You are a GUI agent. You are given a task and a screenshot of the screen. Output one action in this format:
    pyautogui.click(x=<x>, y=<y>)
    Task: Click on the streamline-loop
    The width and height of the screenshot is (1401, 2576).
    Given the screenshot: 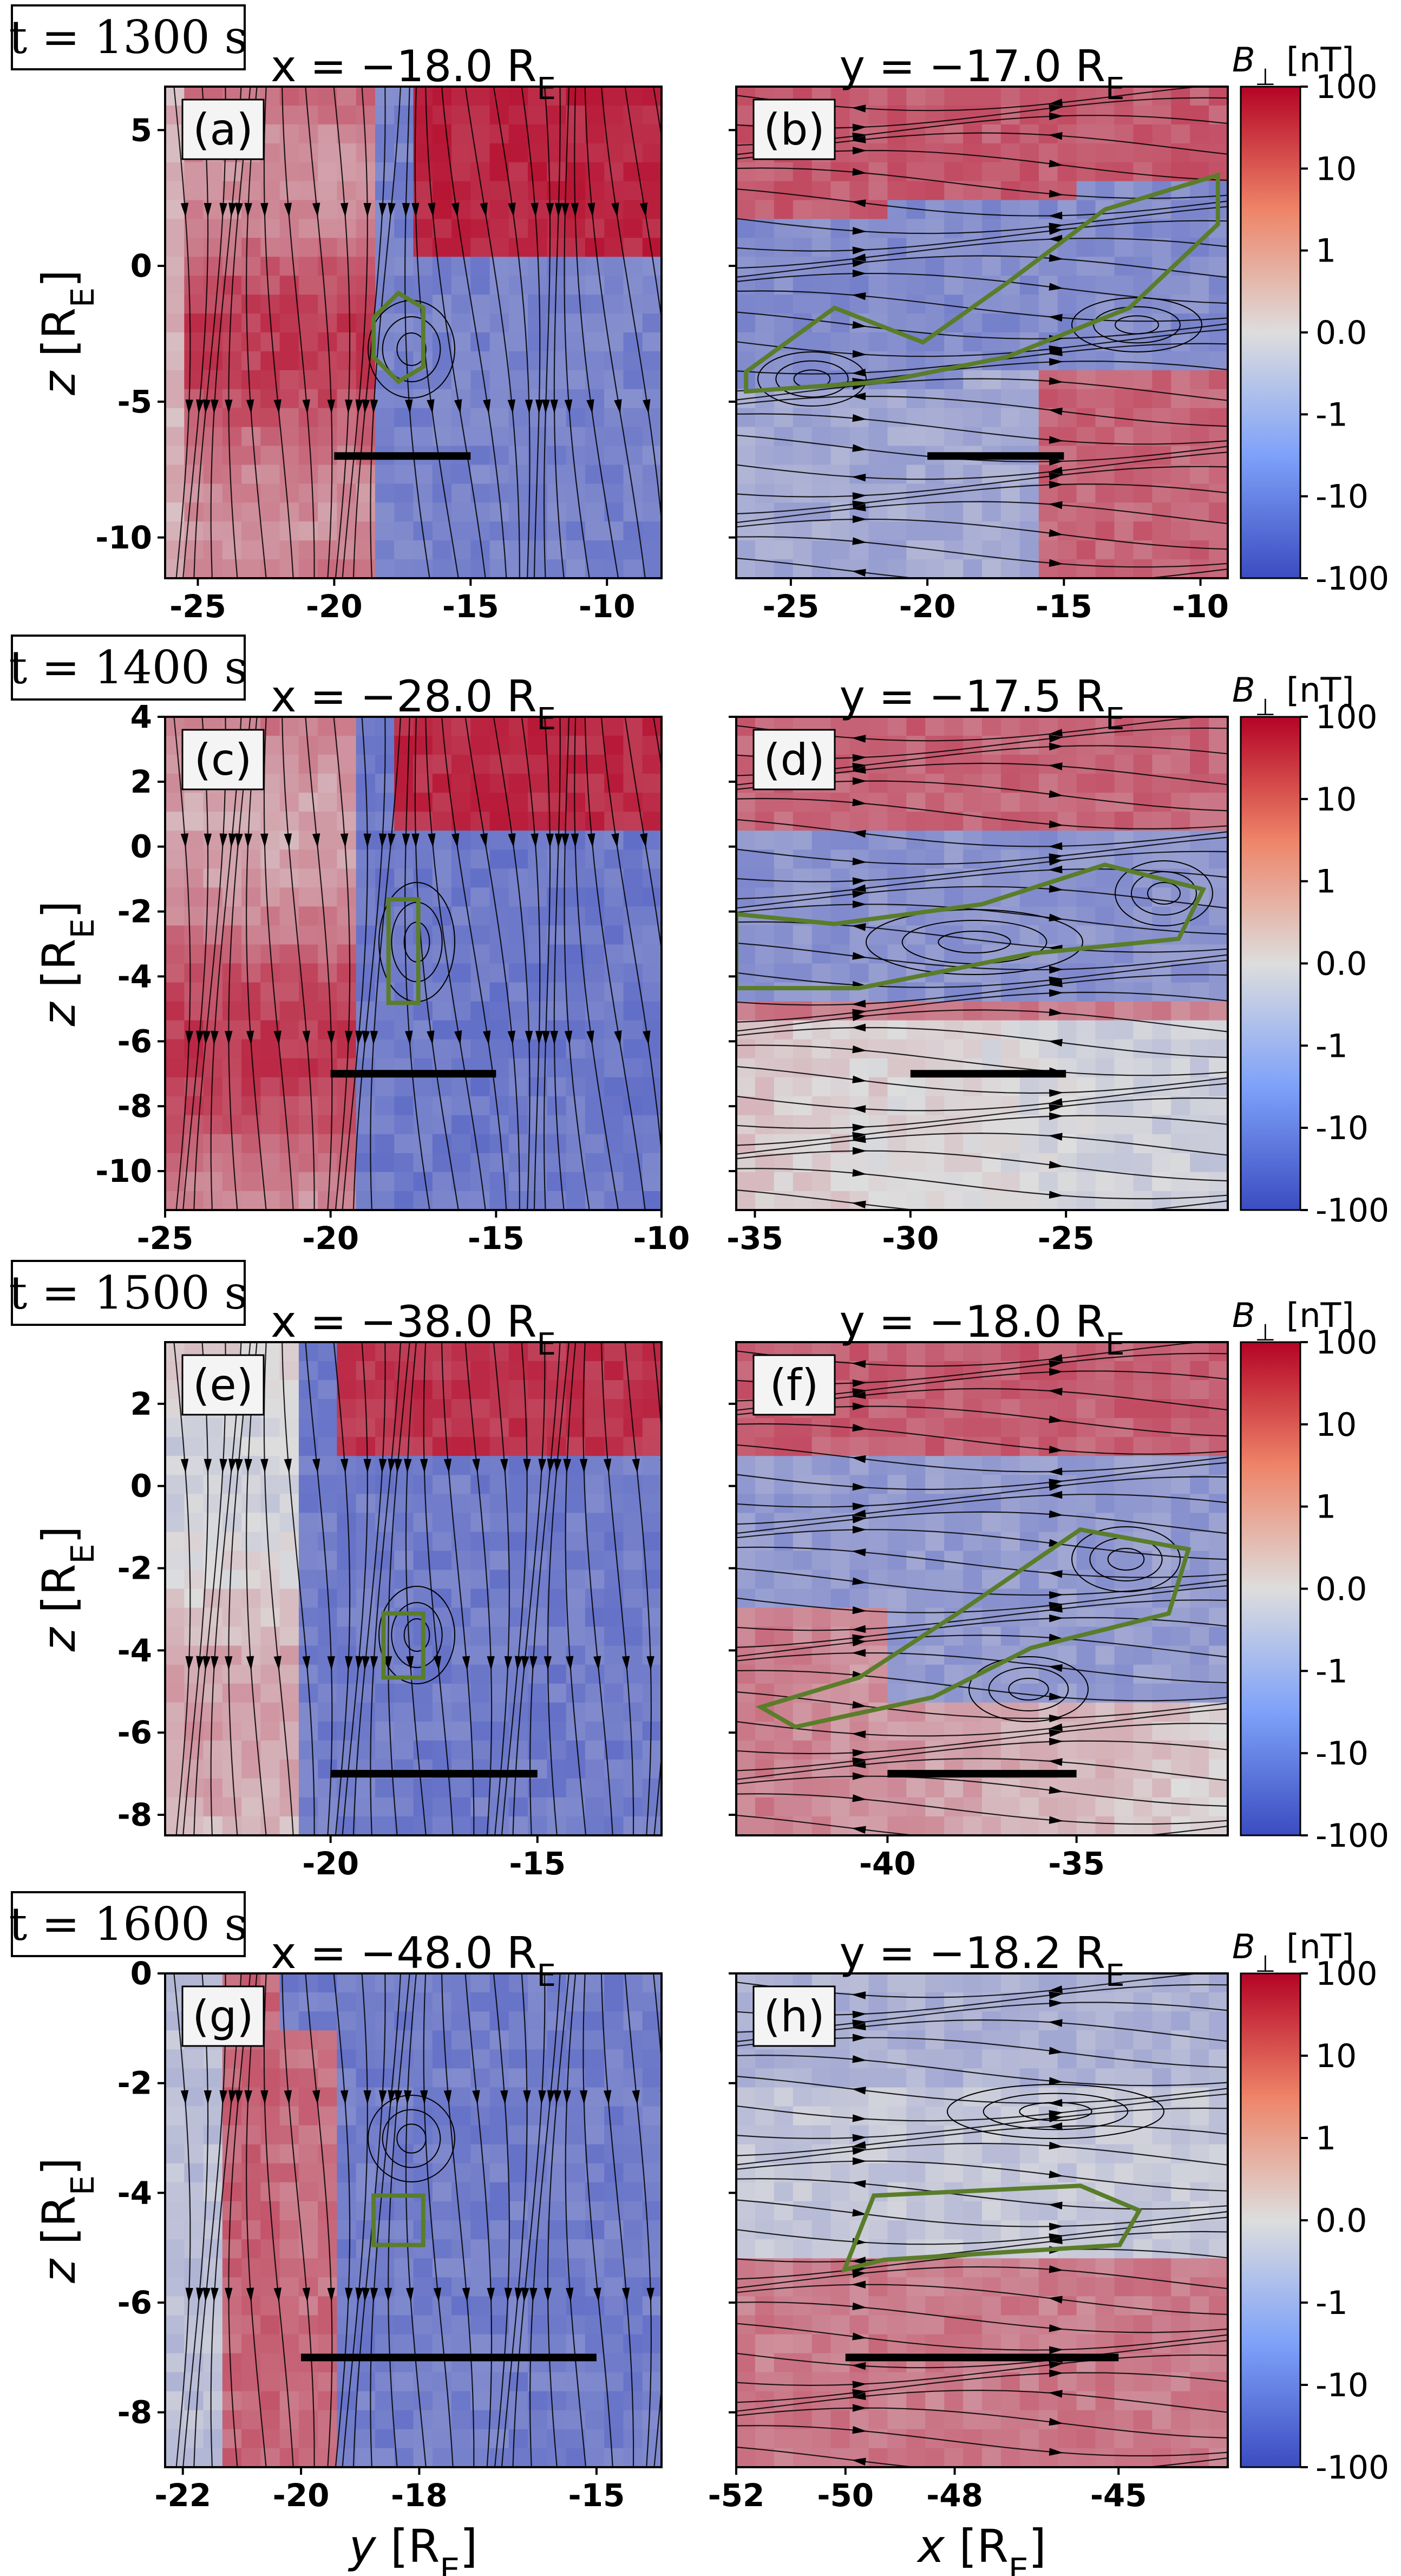 What is the action you would take?
    pyautogui.click(x=411, y=349)
    